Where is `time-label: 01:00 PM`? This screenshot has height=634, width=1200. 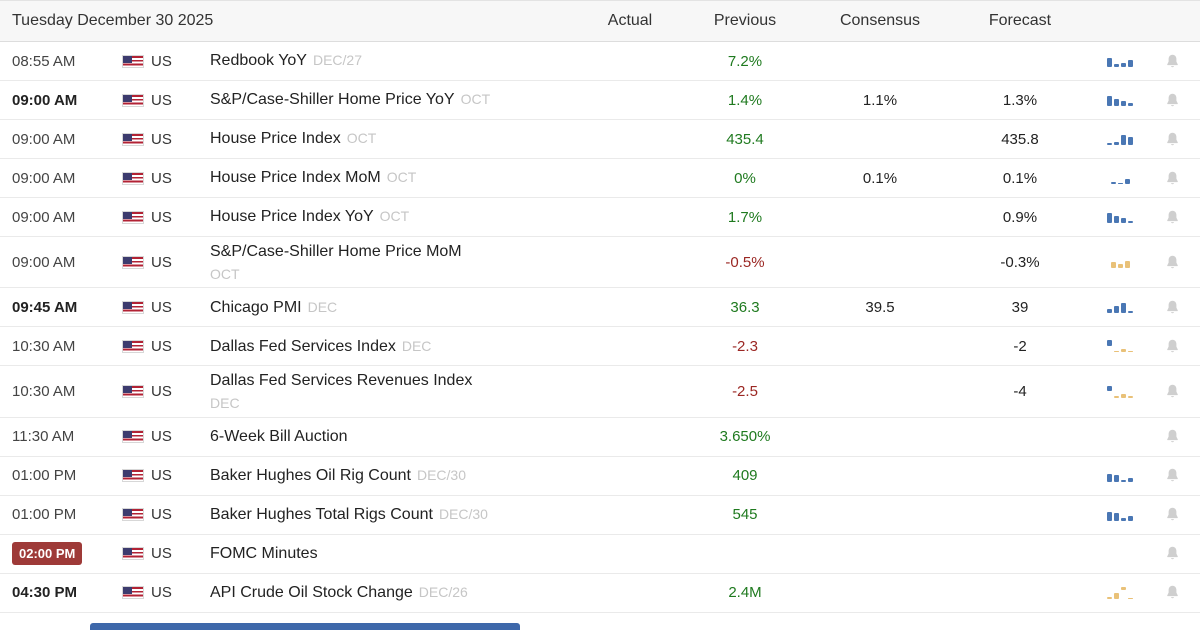 time-label: 01:00 PM is located at coordinates (44, 476).